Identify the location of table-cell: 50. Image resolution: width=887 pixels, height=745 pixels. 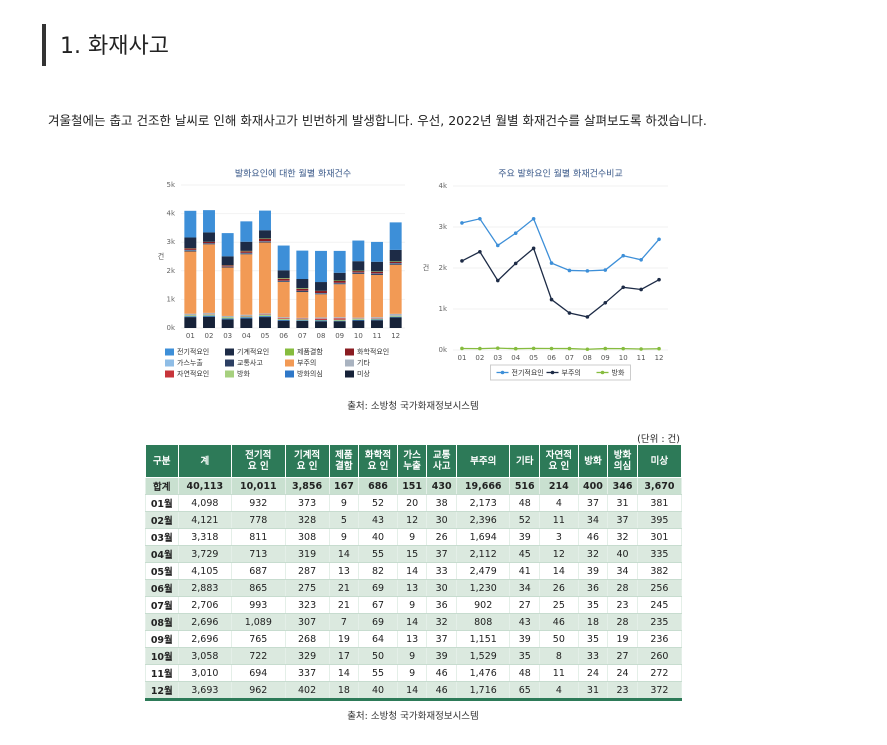
(378, 656).